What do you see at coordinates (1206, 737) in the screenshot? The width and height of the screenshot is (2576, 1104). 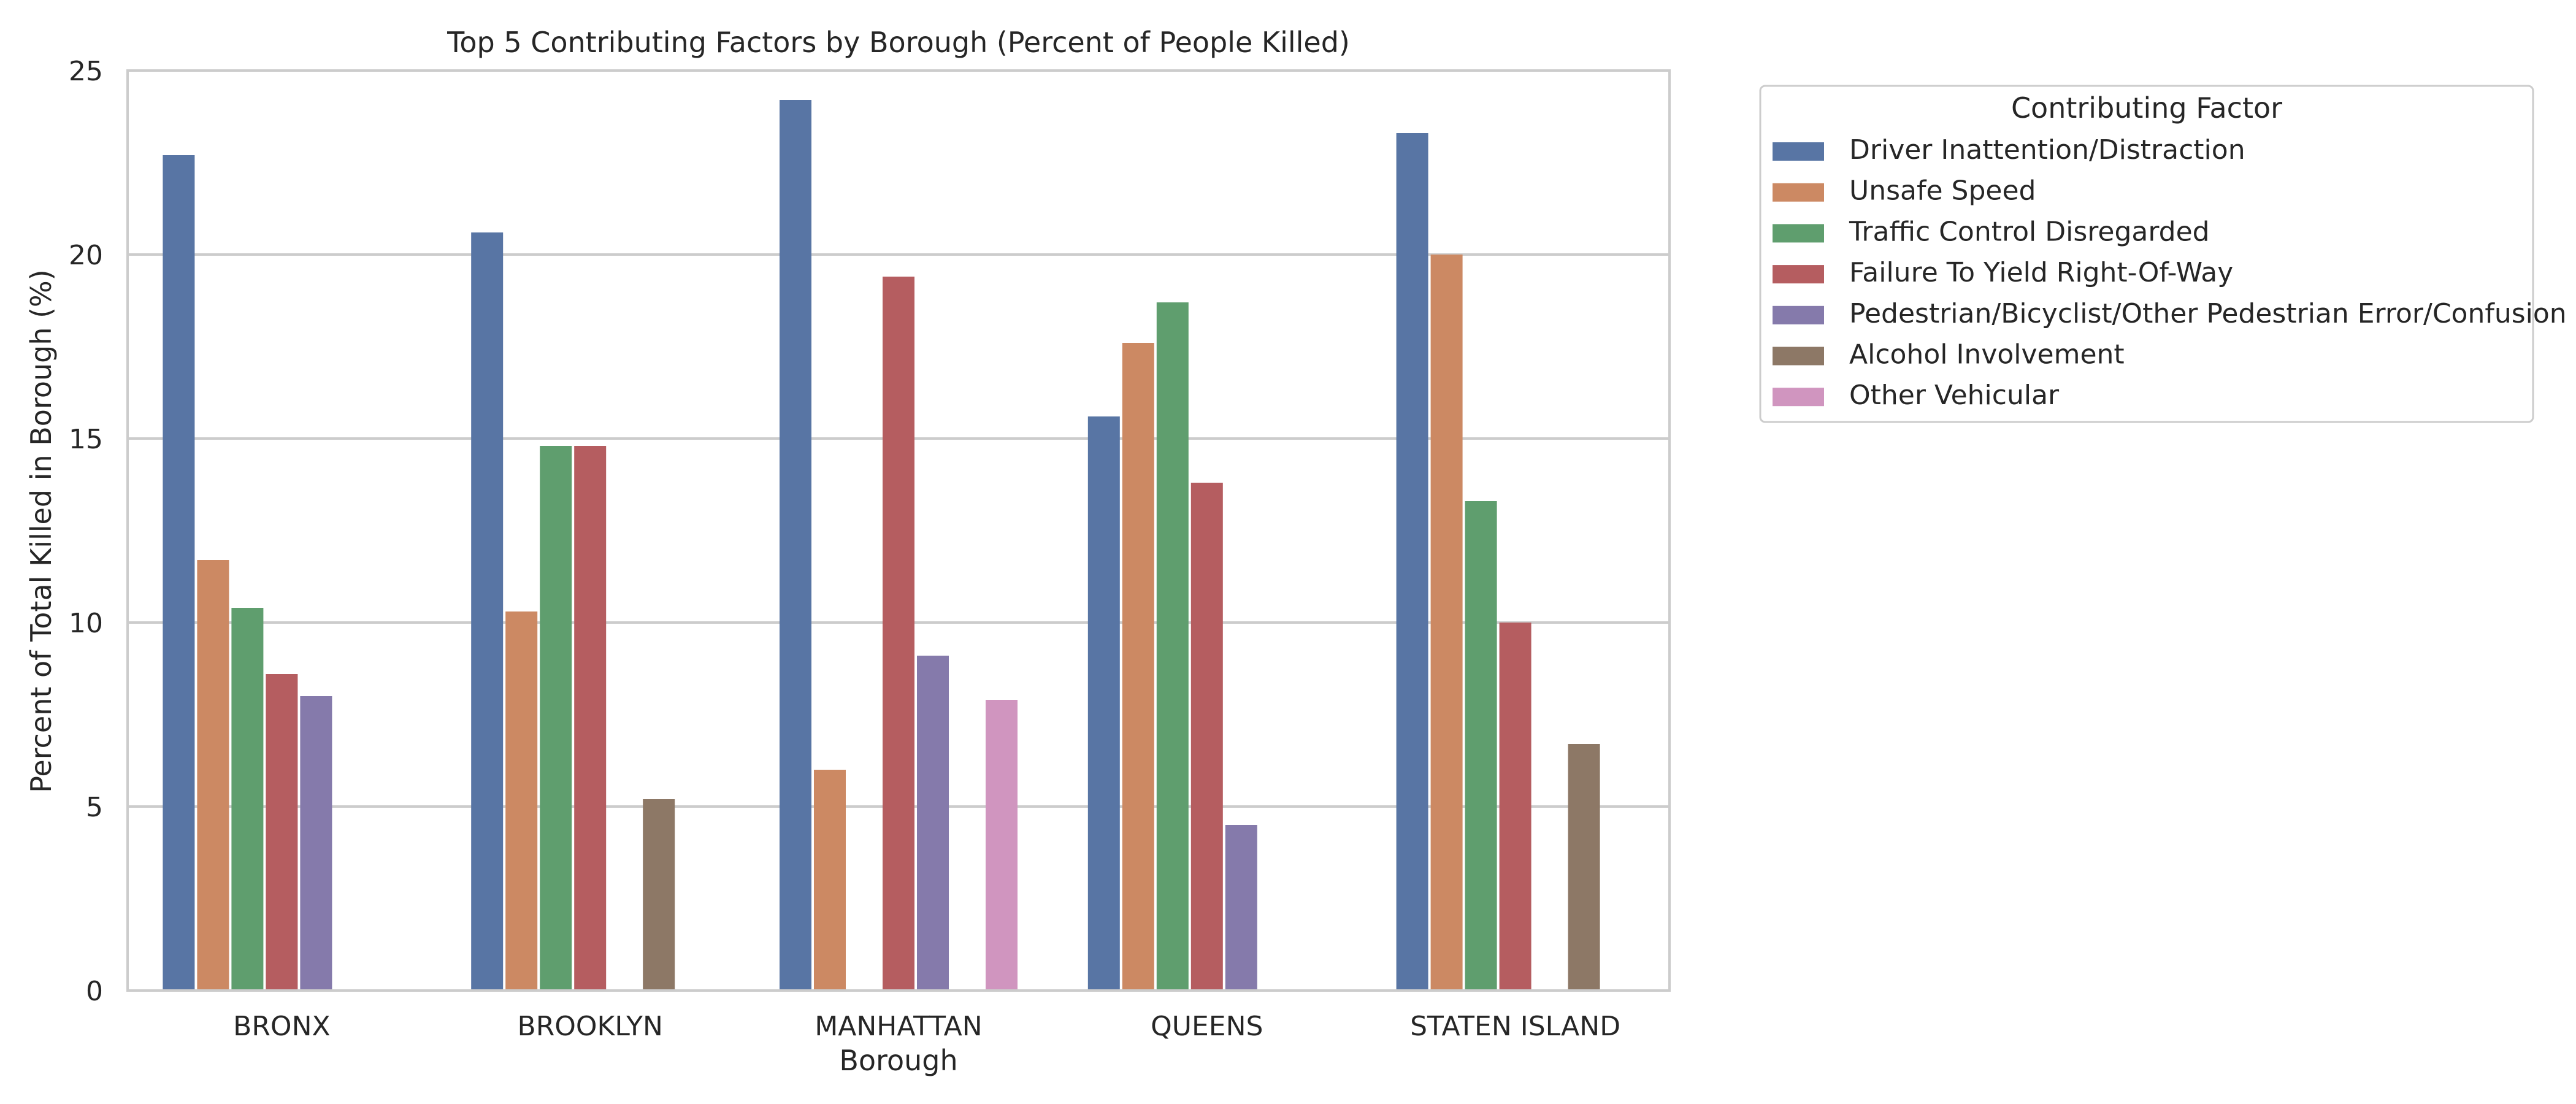 I see `bar-queens-failure-to-yield-right-of-way` at bounding box center [1206, 737].